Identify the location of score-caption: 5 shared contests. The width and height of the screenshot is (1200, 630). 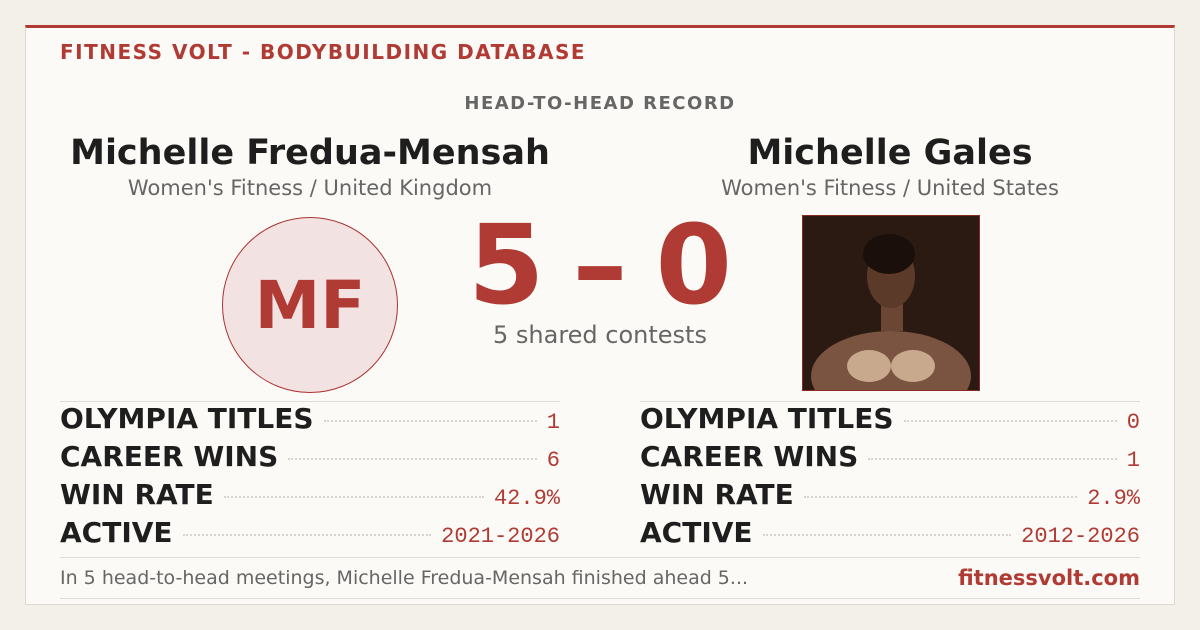
(600, 335).